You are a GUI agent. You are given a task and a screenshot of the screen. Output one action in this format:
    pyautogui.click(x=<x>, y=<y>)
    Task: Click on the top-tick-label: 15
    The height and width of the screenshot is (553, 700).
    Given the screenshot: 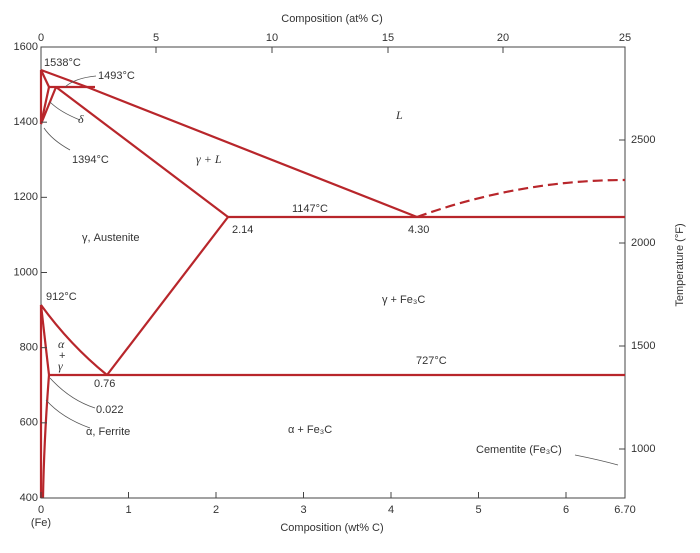 What is the action you would take?
    pyautogui.click(x=388, y=38)
    